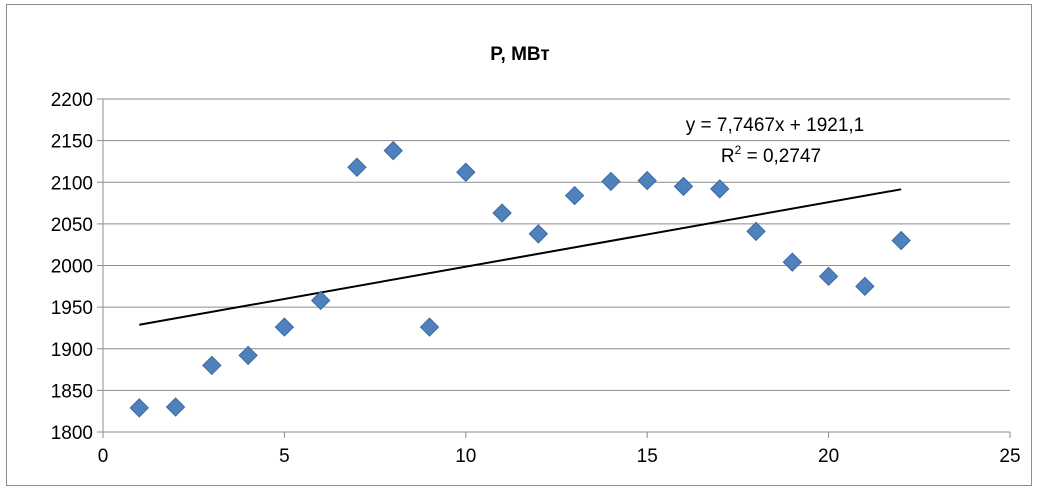  I want to click on y-tick-label: 2100, so click(72, 183).